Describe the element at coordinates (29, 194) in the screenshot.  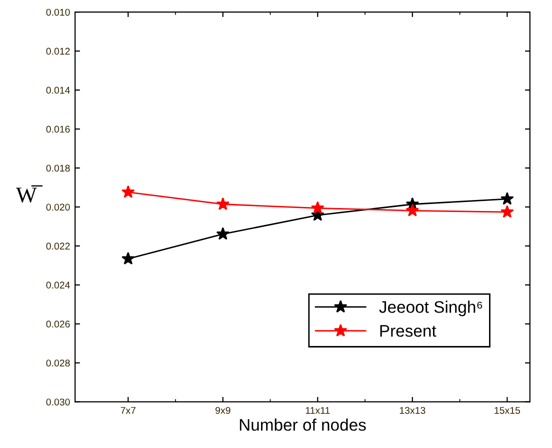
I see `y-axis-title: W̅` at that location.